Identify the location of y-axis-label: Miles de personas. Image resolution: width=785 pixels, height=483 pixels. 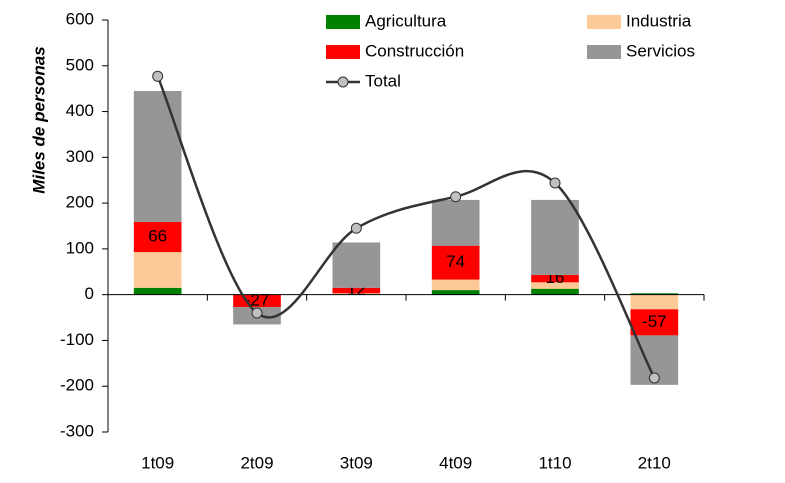
(38, 119).